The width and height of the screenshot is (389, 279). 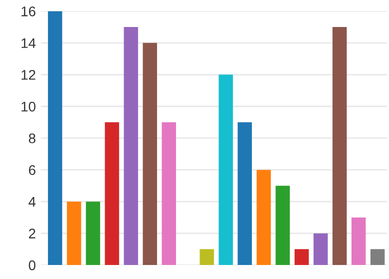 I want to click on y-tick-label: 6, so click(x=32, y=170).